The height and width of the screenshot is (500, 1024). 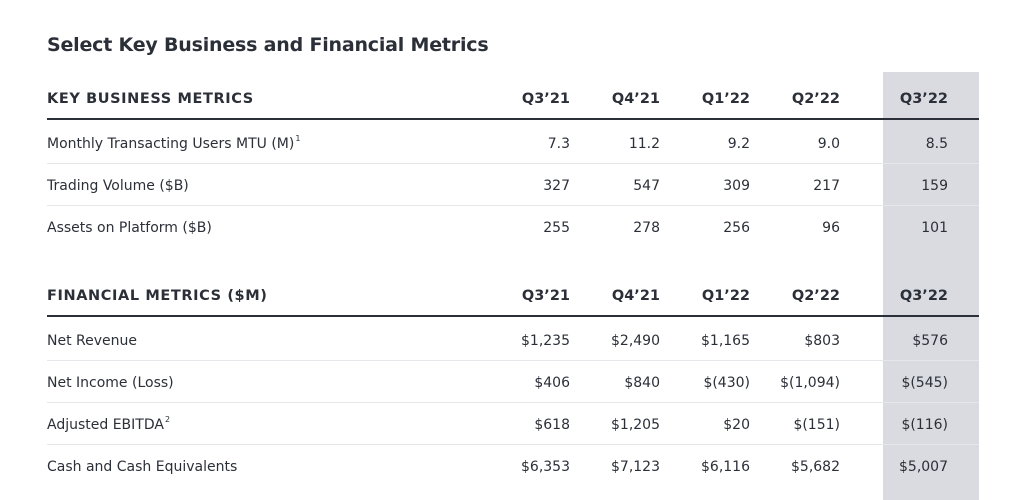 What do you see at coordinates (513, 186) in the screenshot?
I see `table-row: Trading Volume ($B) 327 547 309 217 159` at bounding box center [513, 186].